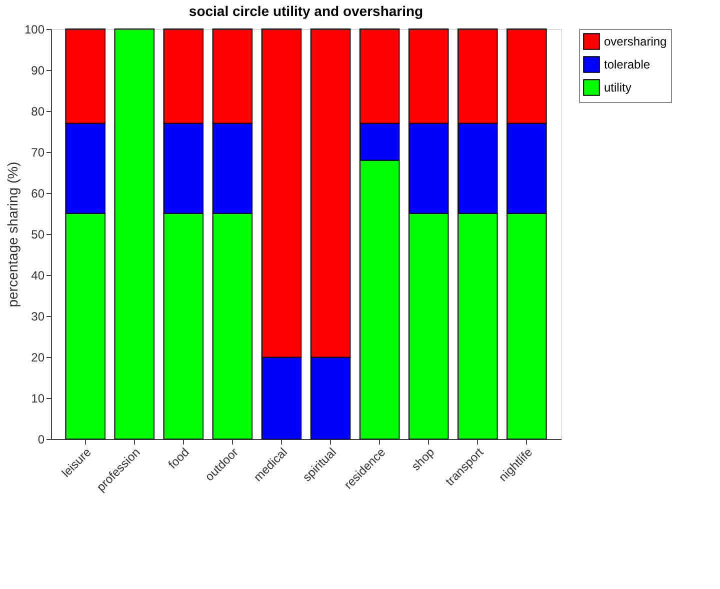  What do you see at coordinates (41, 439) in the screenshot?
I see `y-tick-label: 0` at bounding box center [41, 439].